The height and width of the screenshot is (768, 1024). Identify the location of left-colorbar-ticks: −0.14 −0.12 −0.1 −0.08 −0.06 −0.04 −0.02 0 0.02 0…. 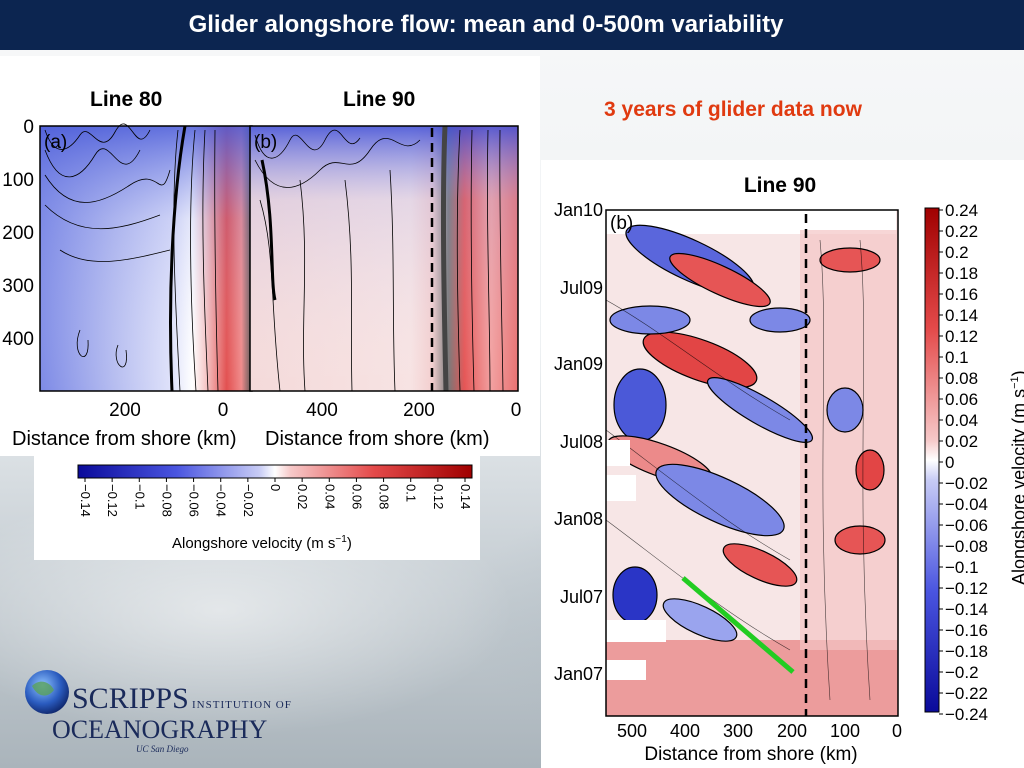
(275, 497).